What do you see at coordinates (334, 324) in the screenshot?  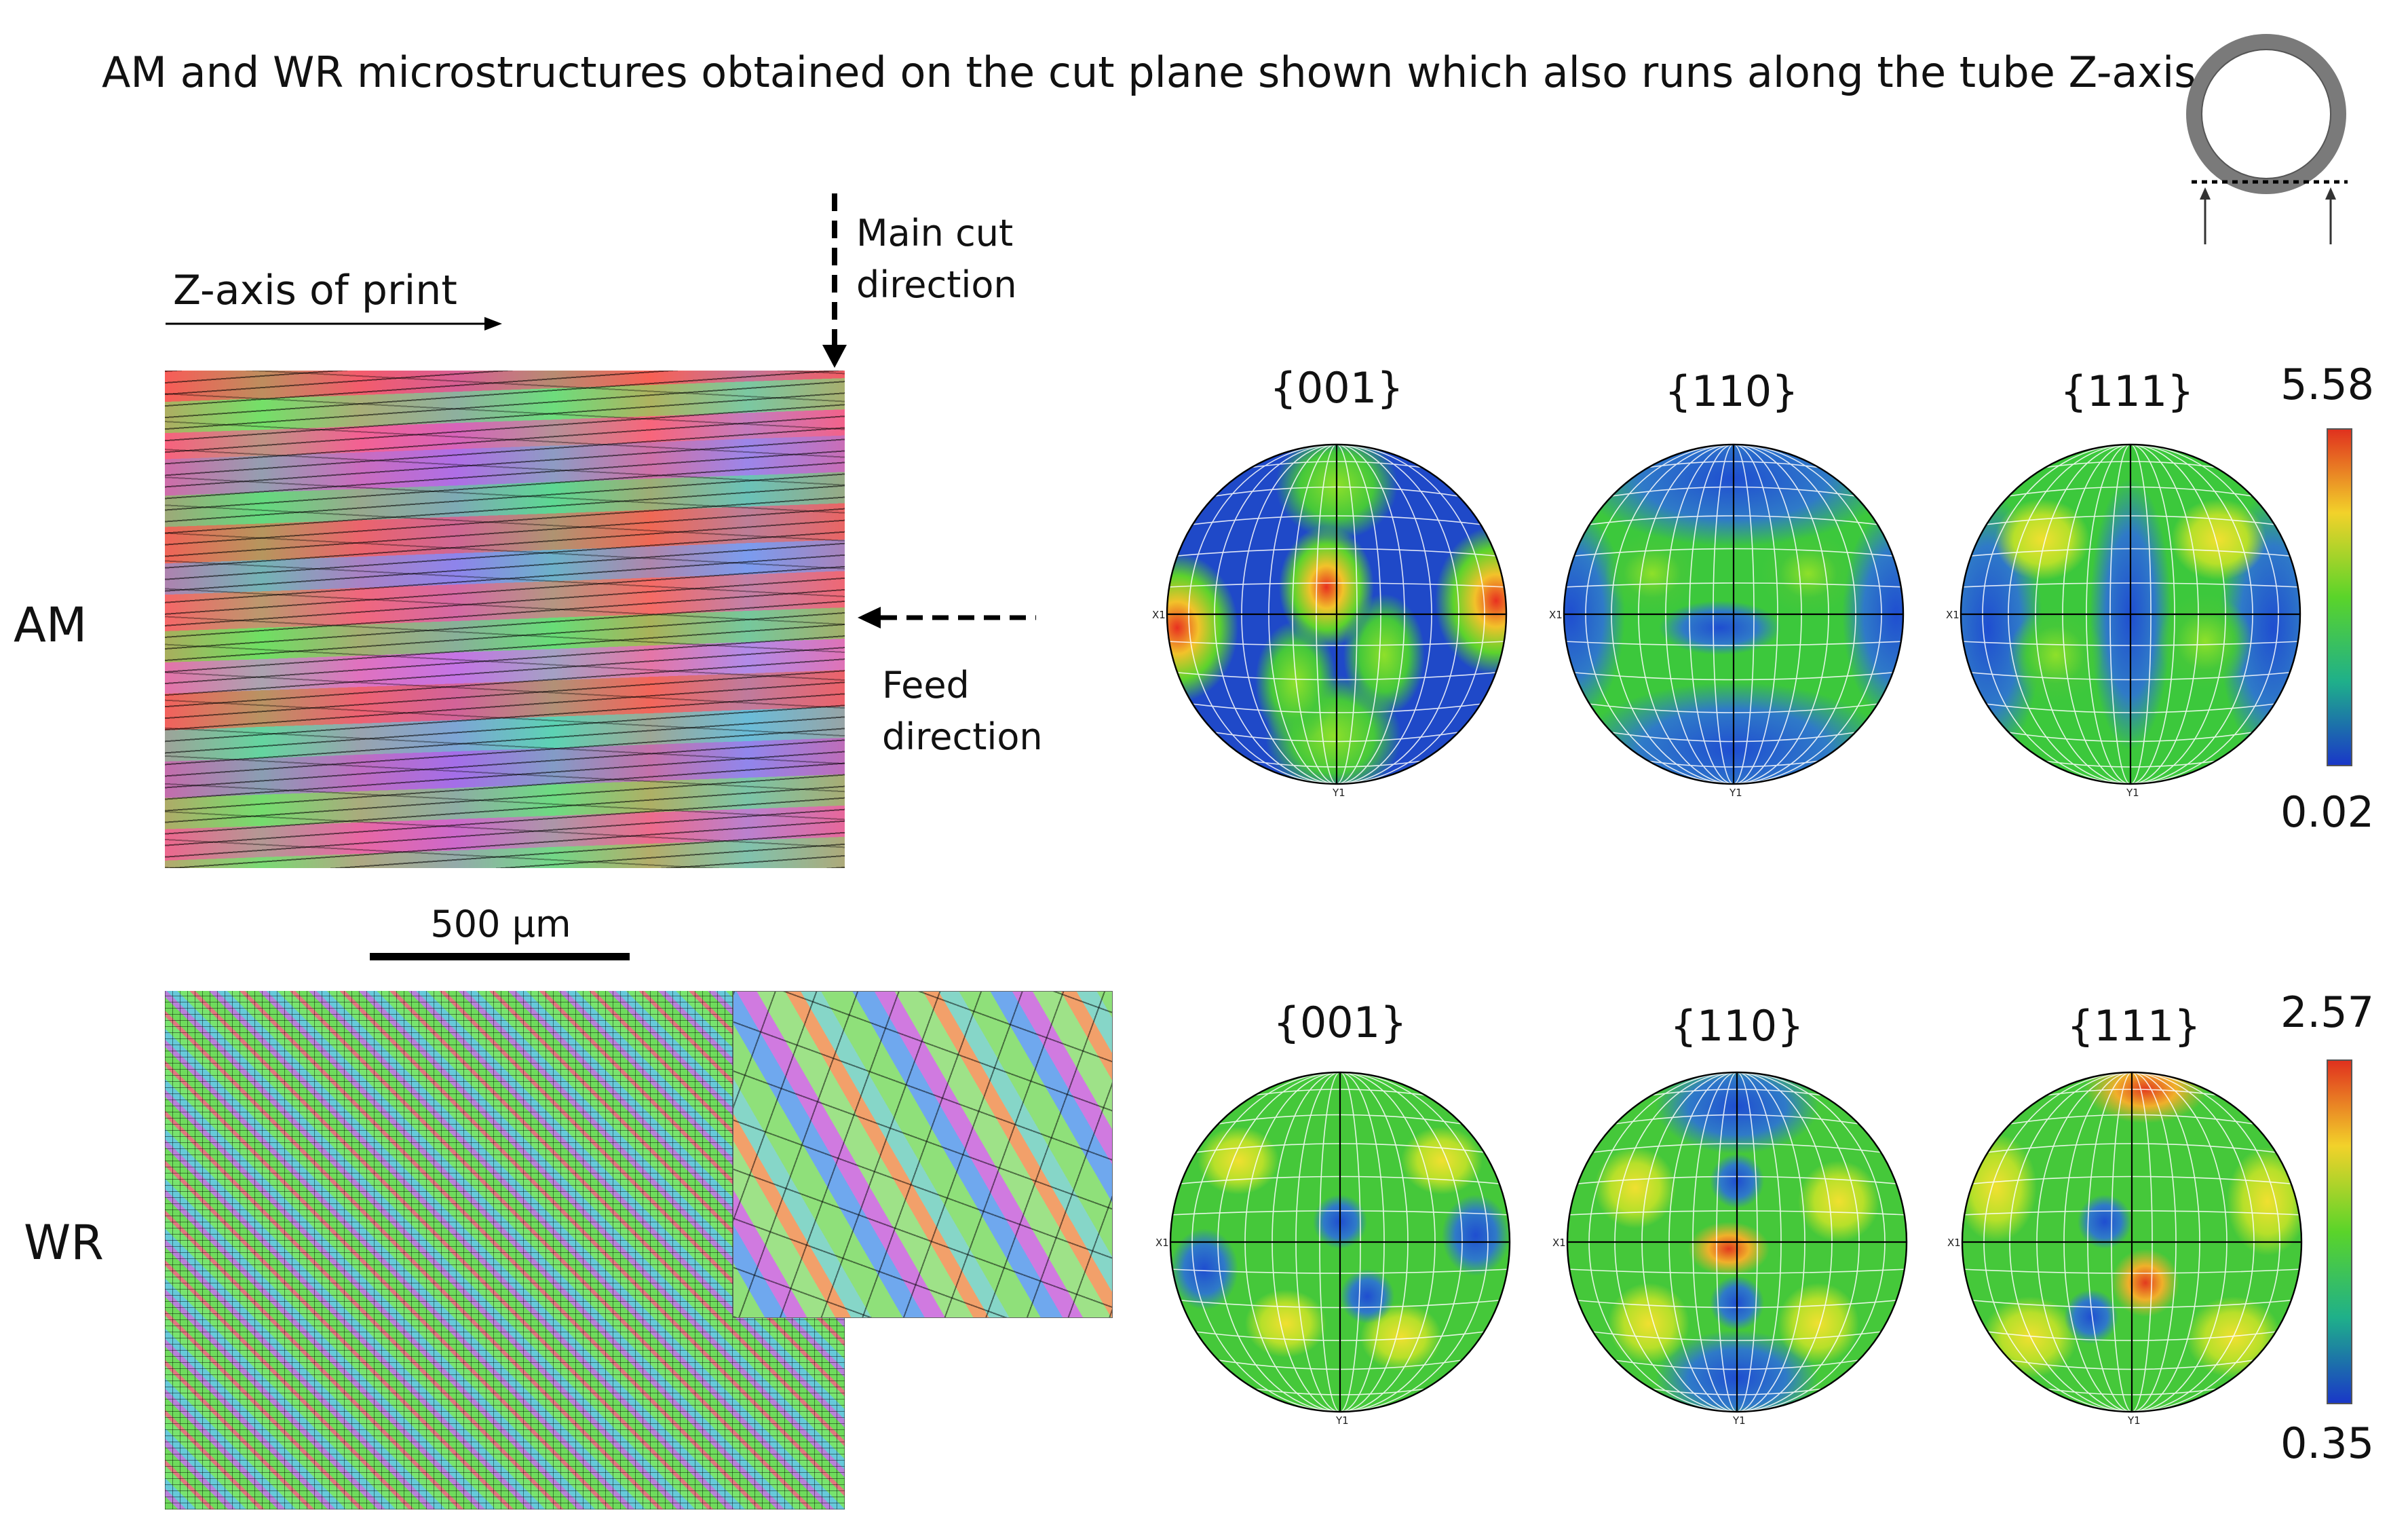 I see `z-axis-arrow` at bounding box center [334, 324].